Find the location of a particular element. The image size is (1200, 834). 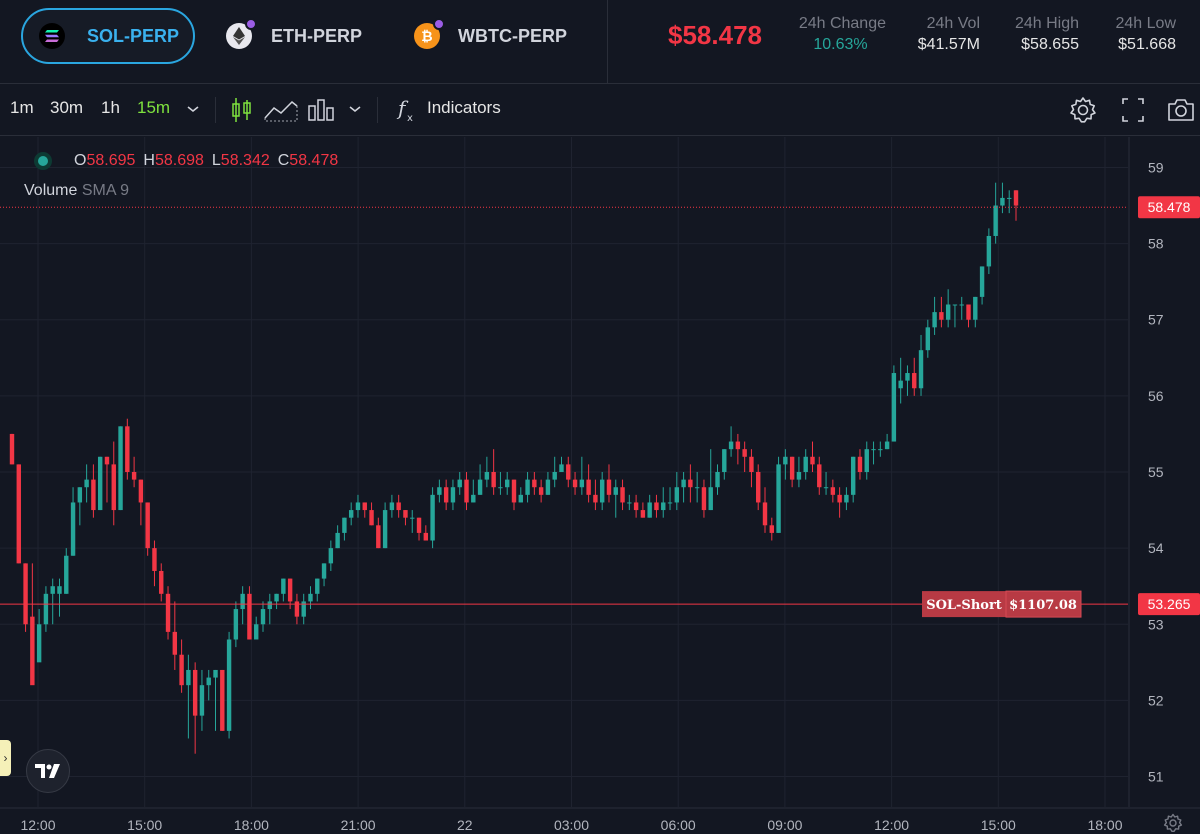

candles-icon is located at coordinates (242, 112).